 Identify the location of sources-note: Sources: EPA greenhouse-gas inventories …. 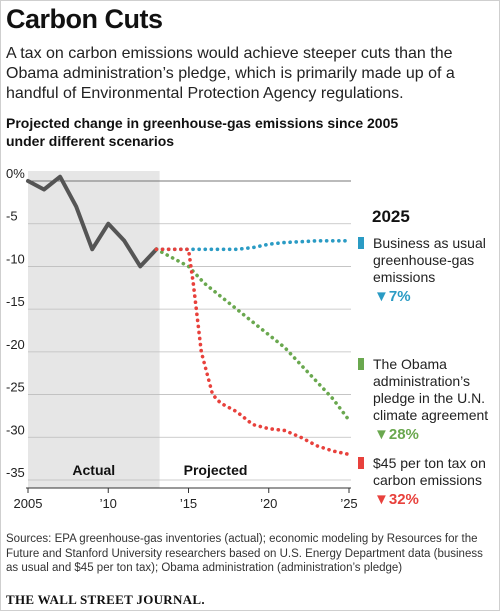
(244, 553).